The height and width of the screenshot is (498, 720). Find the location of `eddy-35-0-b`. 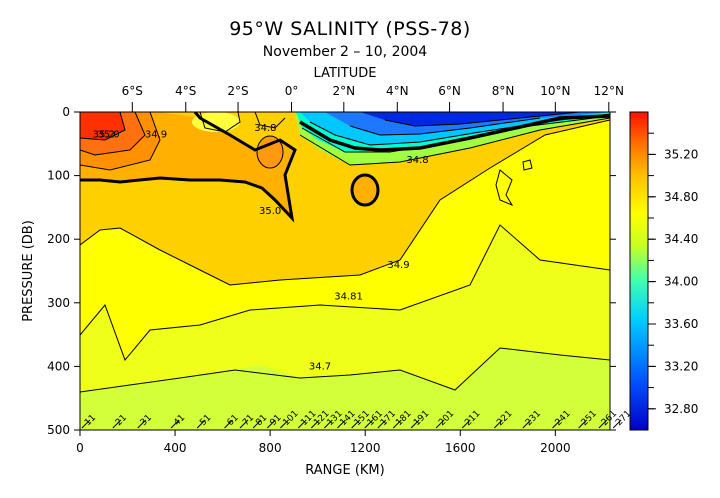

eddy-35-0-b is located at coordinates (365, 190).